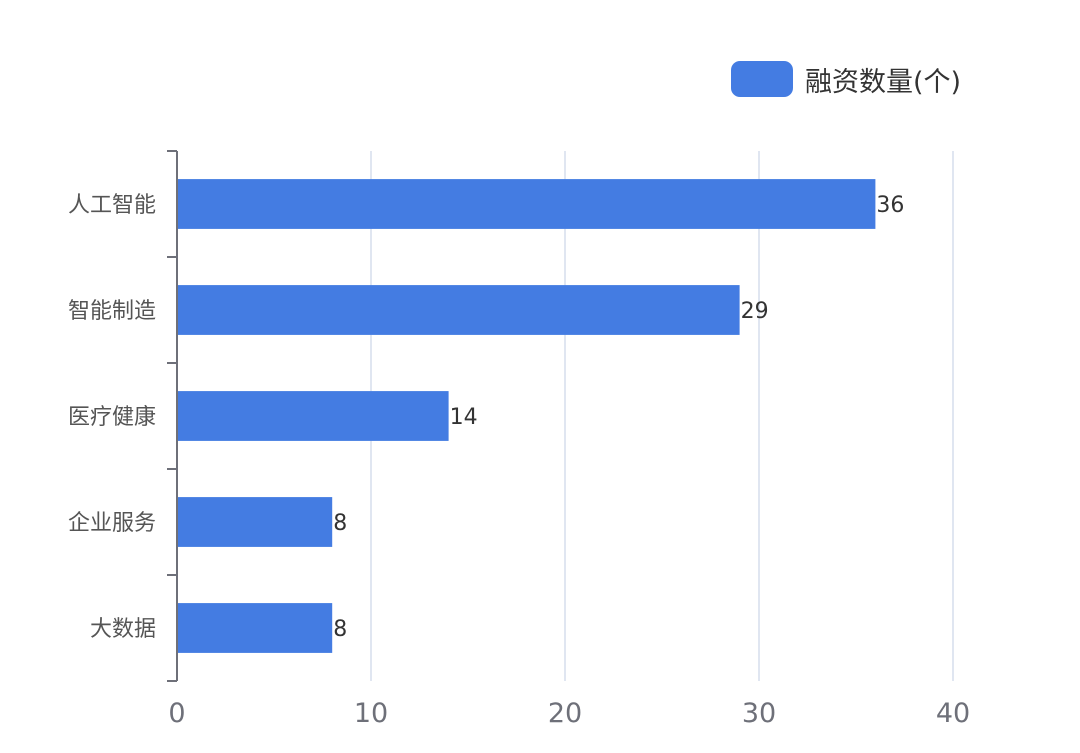  I want to click on x-tick-label: 30, so click(759, 713).